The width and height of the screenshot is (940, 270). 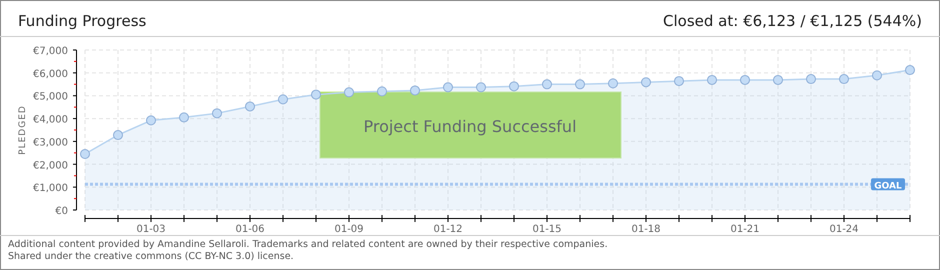 What do you see at coordinates (646, 229) in the screenshot?
I see `x-tick-label: 01-18` at bounding box center [646, 229].